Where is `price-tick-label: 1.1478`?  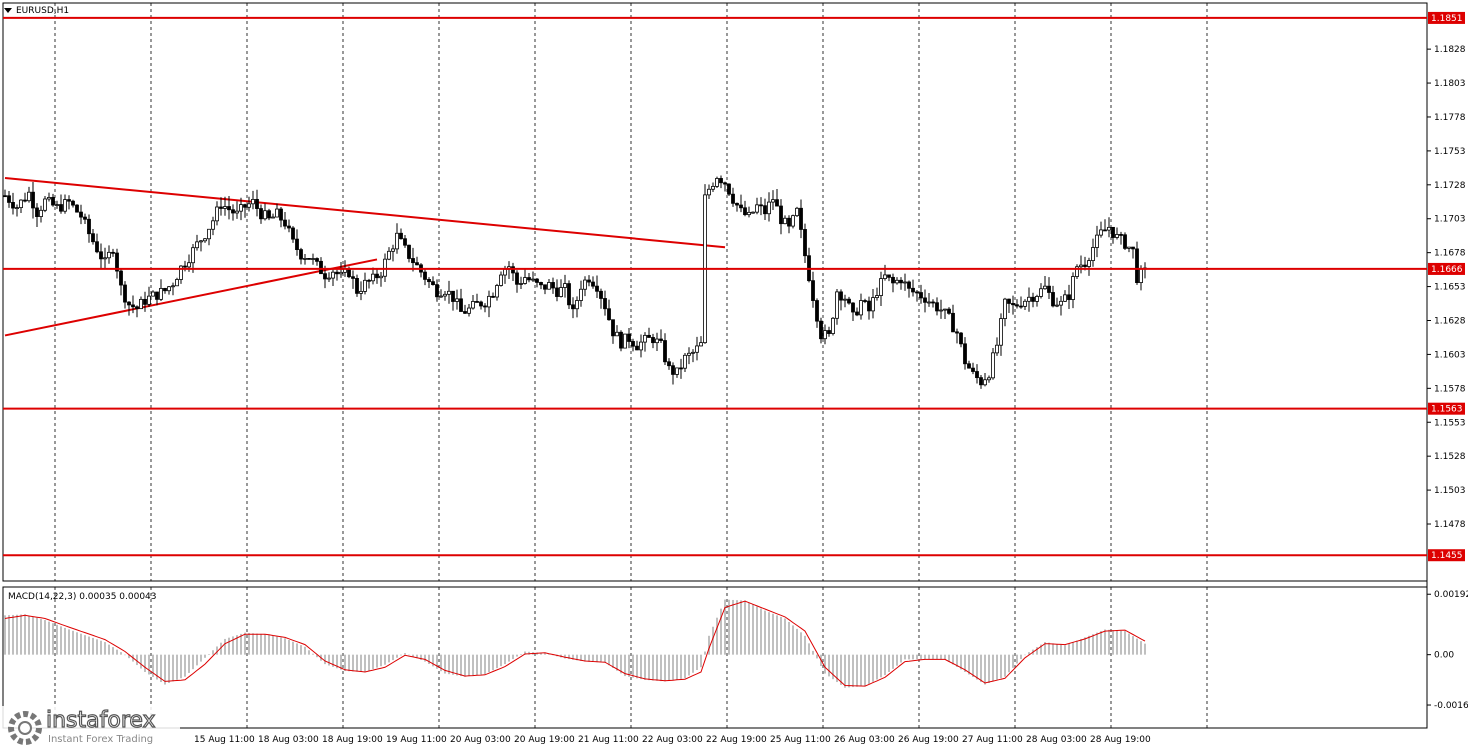 price-tick-label: 1.1478 is located at coordinates (1450, 525).